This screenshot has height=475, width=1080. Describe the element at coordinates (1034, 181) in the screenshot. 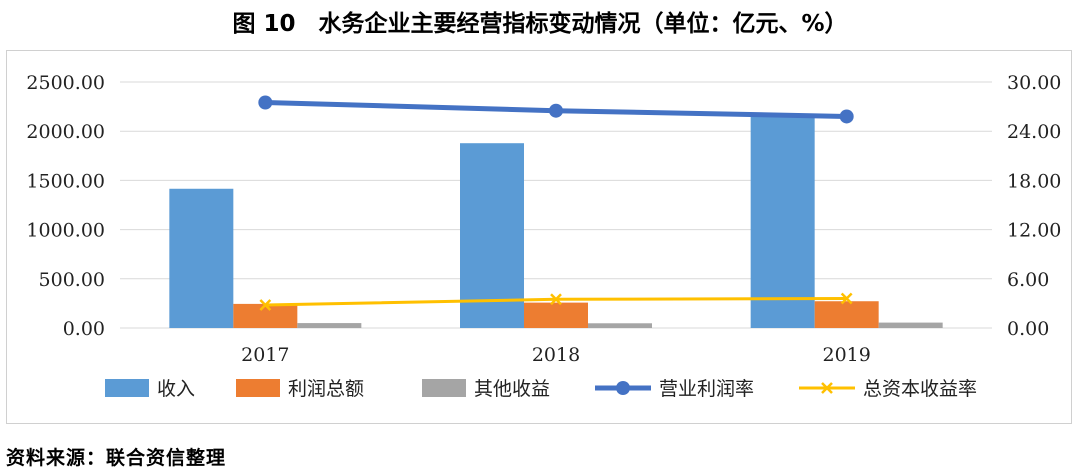

I see `y-right-tick-label: 18.00` at that location.